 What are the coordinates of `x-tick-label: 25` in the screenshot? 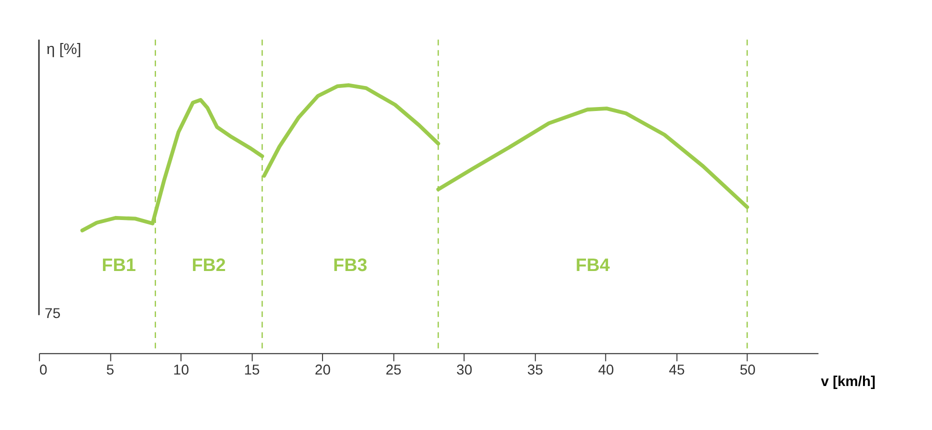 It's located at (394, 370).